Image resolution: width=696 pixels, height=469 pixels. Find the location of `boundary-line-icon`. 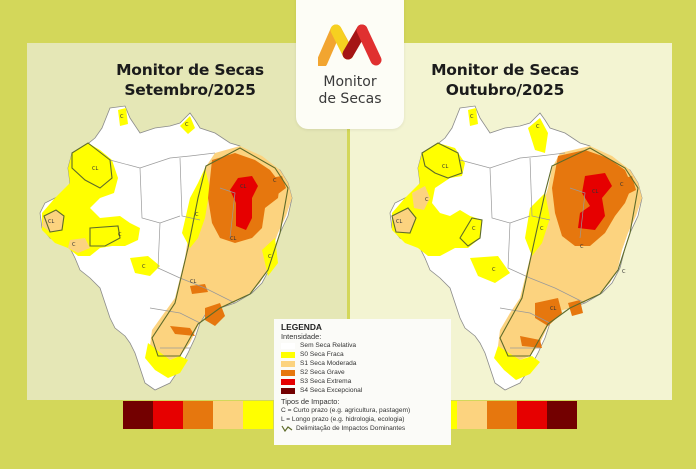

boundary-line-icon is located at coordinates (287, 428).